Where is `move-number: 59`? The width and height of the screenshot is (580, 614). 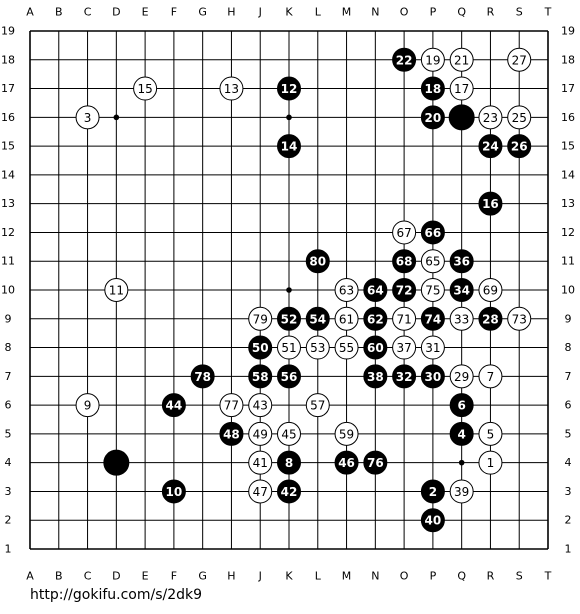
move-number: 59 is located at coordinates (346, 434).